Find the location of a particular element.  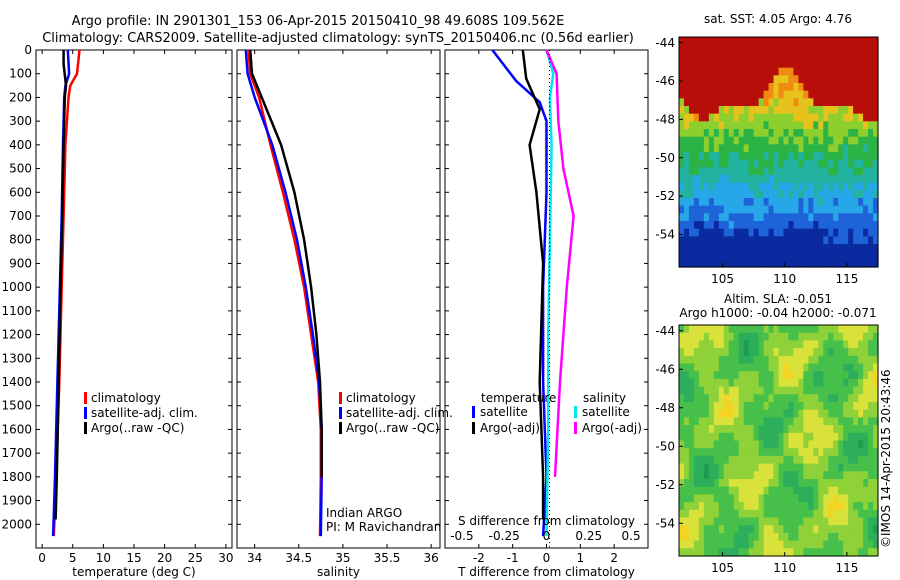

x-tick-label: 110 is located at coordinates (784, 568).